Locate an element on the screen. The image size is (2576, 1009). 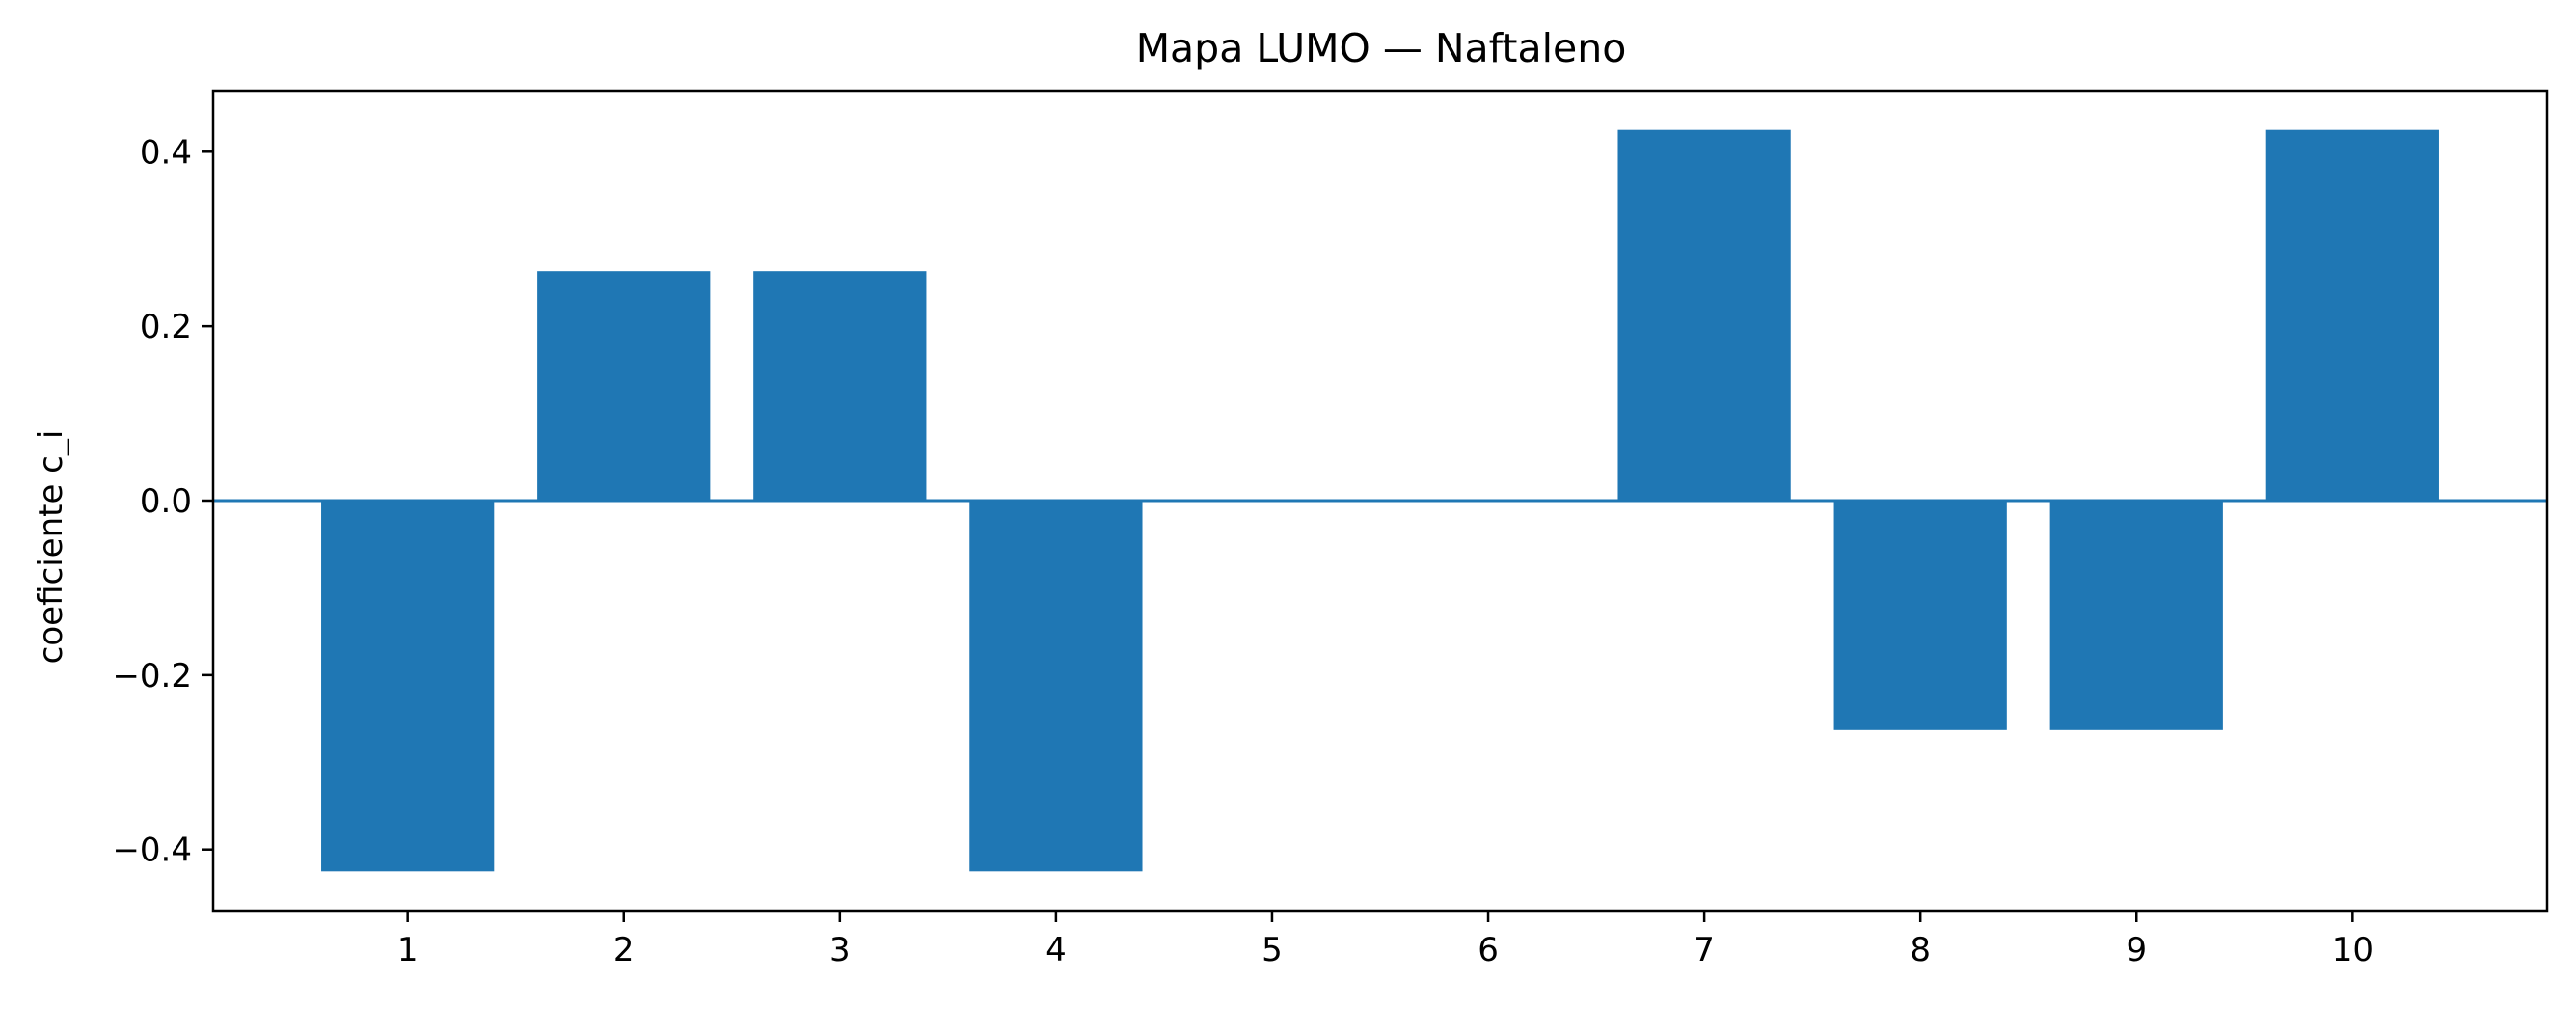
x-tick-label: 7 is located at coordinates (1704, 950).